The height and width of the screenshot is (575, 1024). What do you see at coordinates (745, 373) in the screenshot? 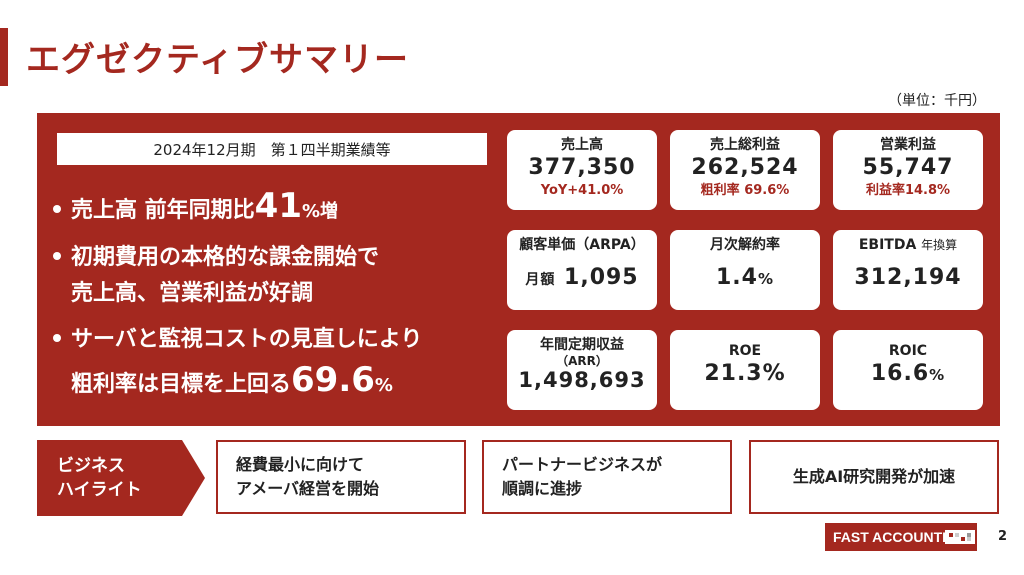
I see `kpi-value: 21.3%` at bounding box center [745, 373].